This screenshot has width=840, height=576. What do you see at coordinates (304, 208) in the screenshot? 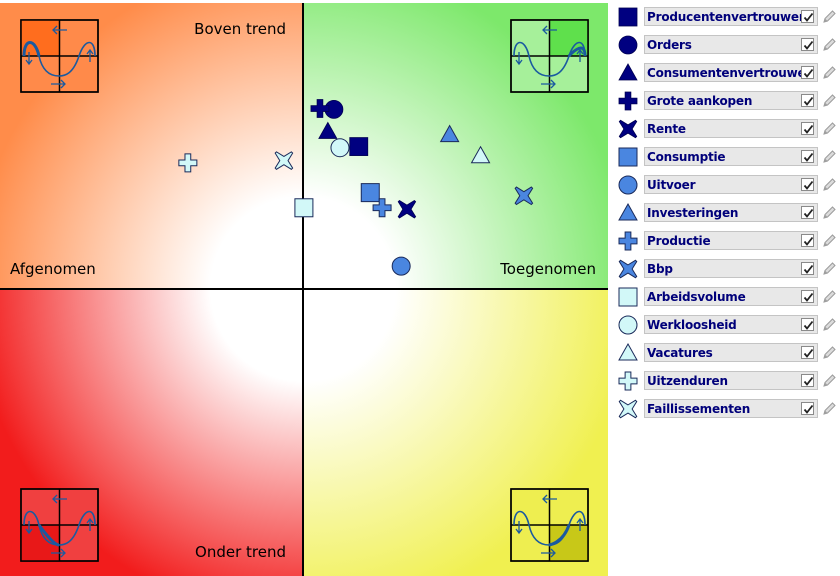
I see `point-arbeidsvolume` at bounding box center [304, 208].